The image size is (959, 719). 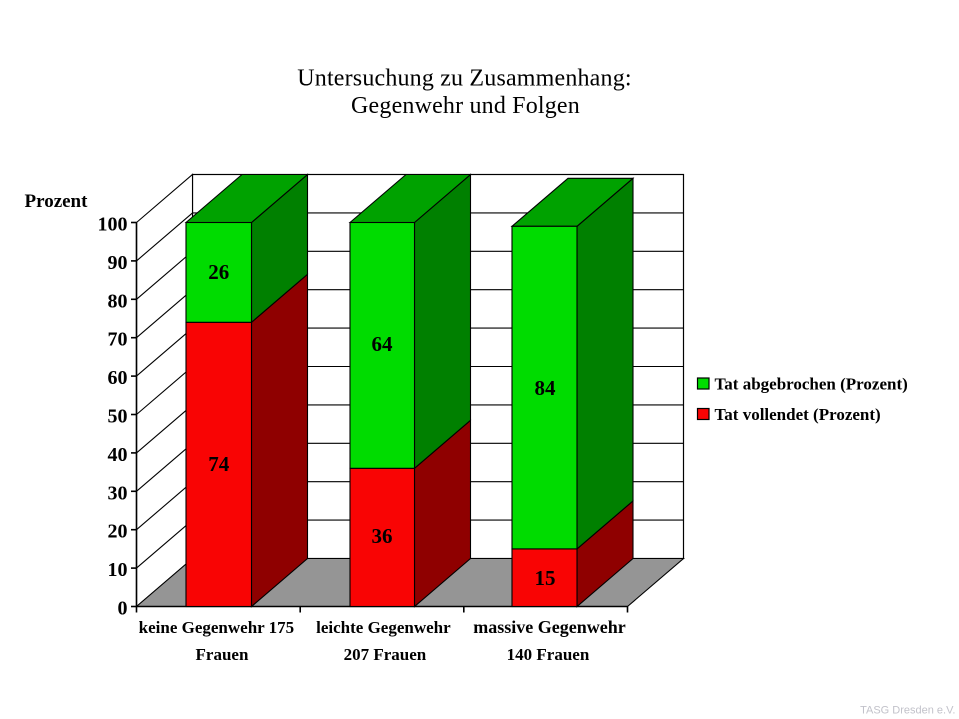 I want to click on svg-text: 10, so click(x=118, y=570).